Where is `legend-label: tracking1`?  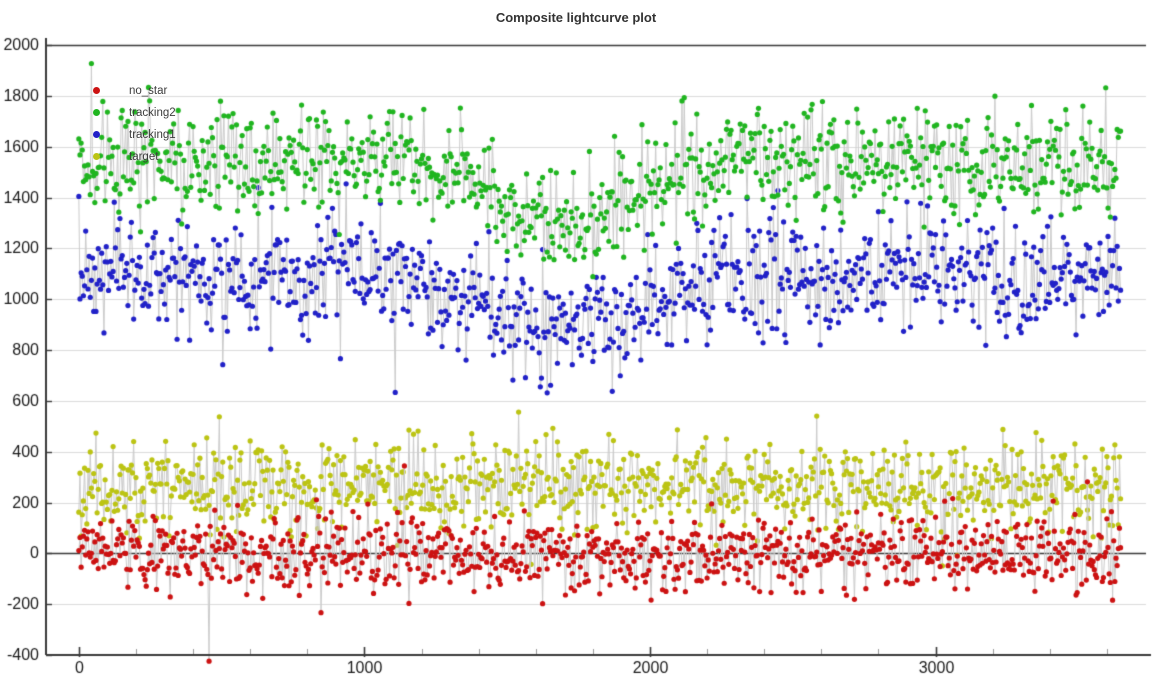
legend-label: tracking1 is located at coordinates (152, 134).